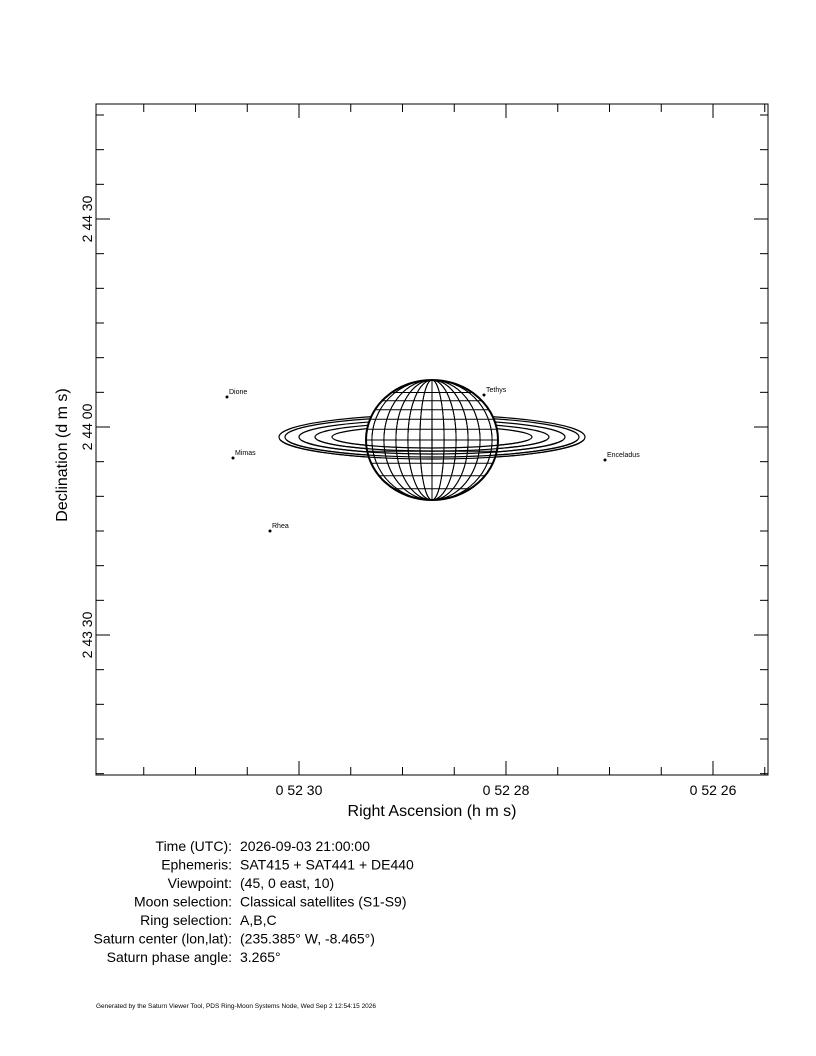 This screenshot has width=816, height=1056. What do you see at coordinates (245, 453) in the screenshot?
I see `moon-label: Mimas` at bounding box center [245, 453].